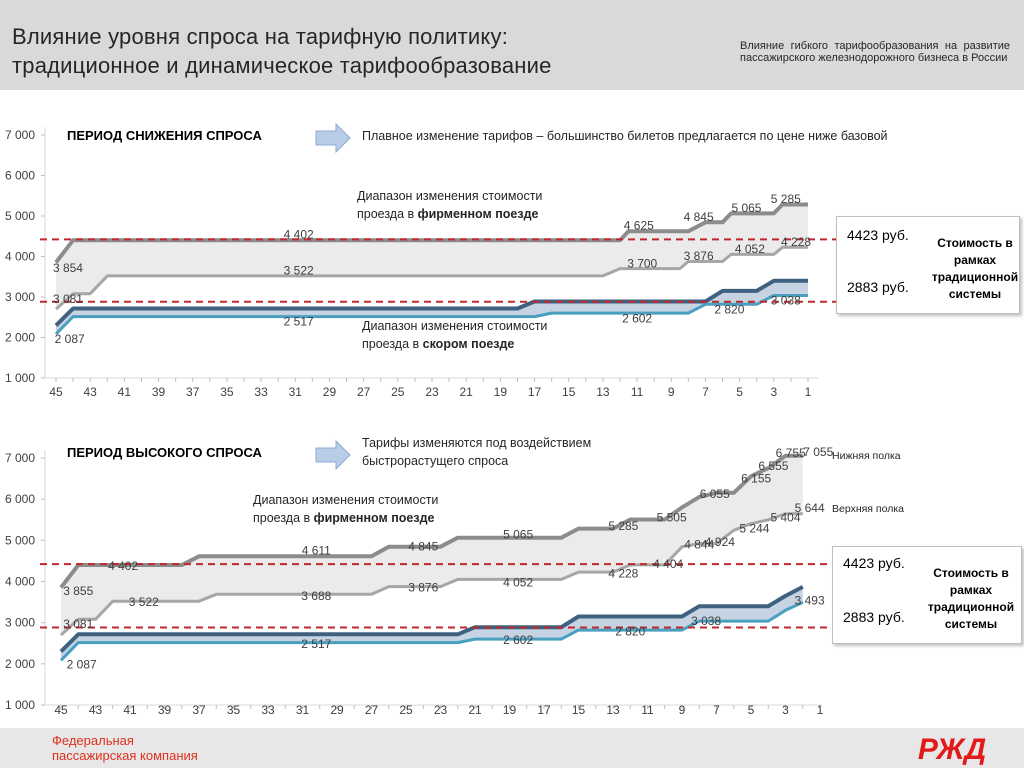  What do you see at coordinates (715, 494) in the screenshot?
I see `data-label: 6 055` at bounding box center [715, 494].